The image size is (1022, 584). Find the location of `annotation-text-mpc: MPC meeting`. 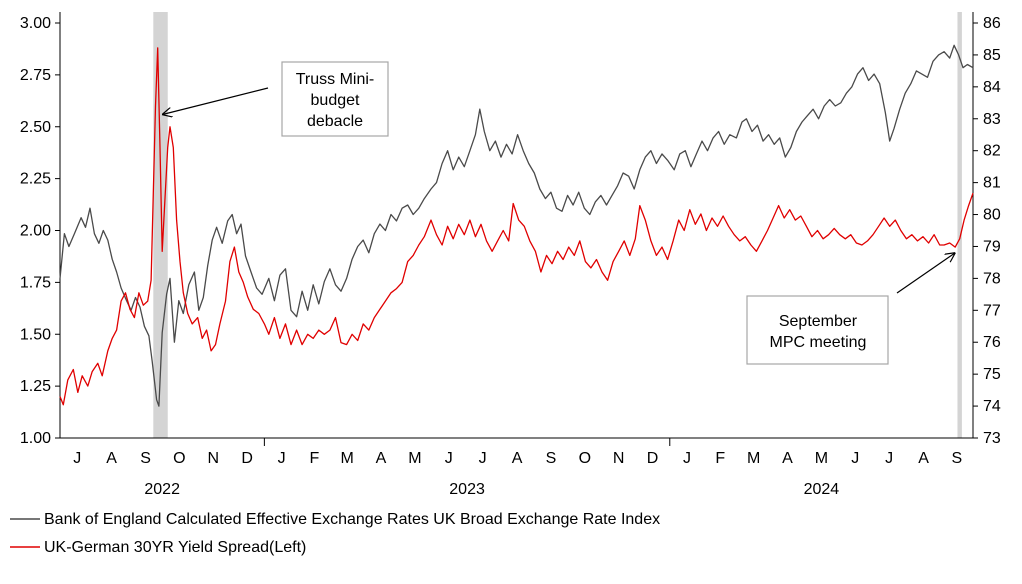

annotation-text-mpc: MPC meeting is located at coordinates (818, 342).